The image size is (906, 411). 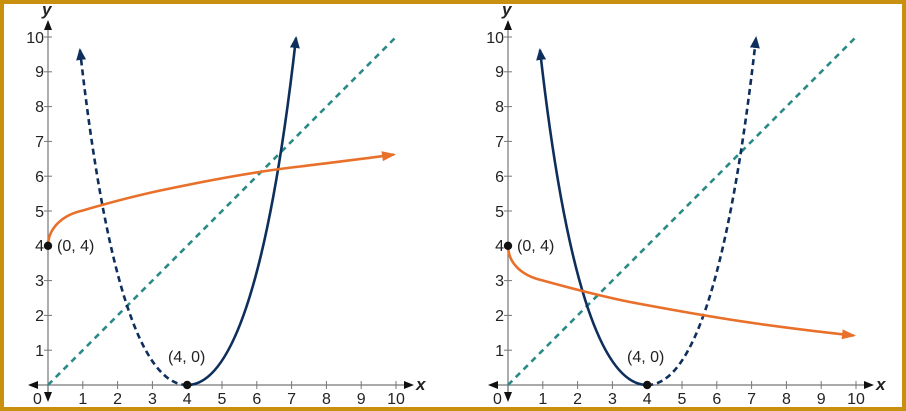 I want to click on right-x-tick-labels: 1 2 3 4 5 6 7 8 9 10, so click(x=701, y=399).